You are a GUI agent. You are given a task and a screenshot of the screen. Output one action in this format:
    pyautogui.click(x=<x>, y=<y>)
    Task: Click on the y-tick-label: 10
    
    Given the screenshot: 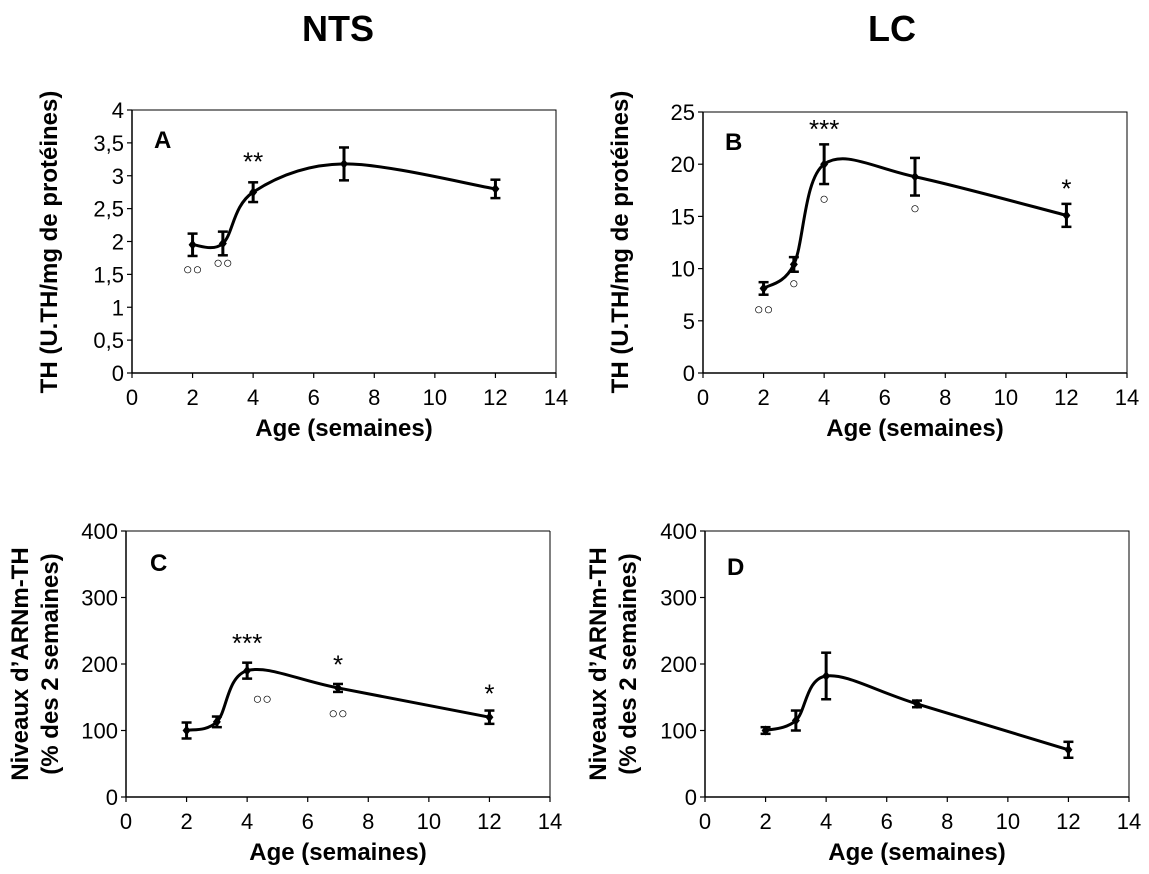 What is the action you would take?
    pyautogui.click(x=683, y=269)
    